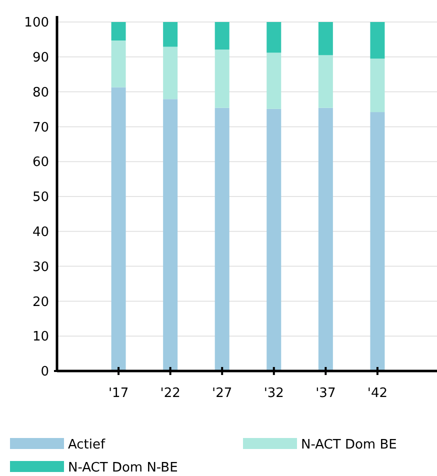 The width and height of the screenshot is (437, 476). I want to click on y-tick-label: 30, so click(40, 267).